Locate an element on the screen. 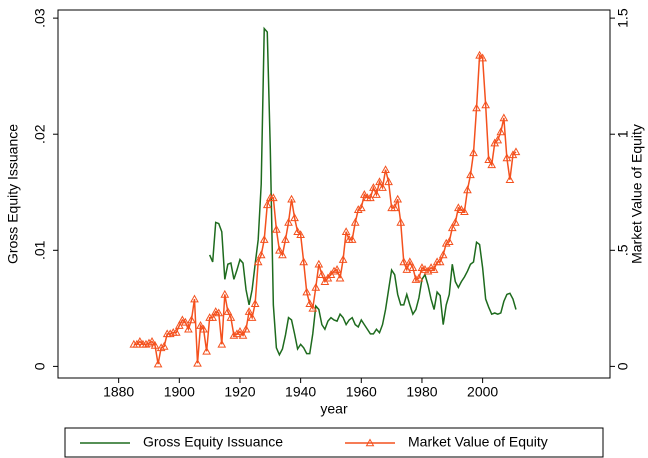  y2-tick-label: 0 is located at coordinates (623, 366).